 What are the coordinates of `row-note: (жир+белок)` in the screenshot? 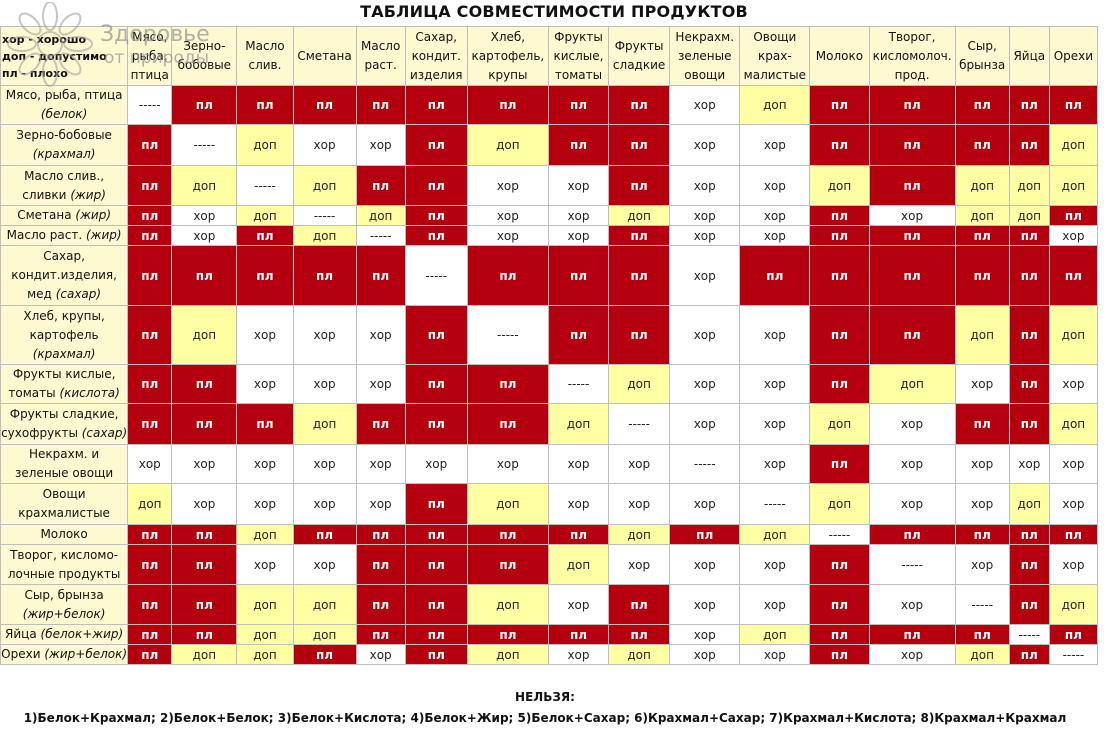 It's located at (64, 613).